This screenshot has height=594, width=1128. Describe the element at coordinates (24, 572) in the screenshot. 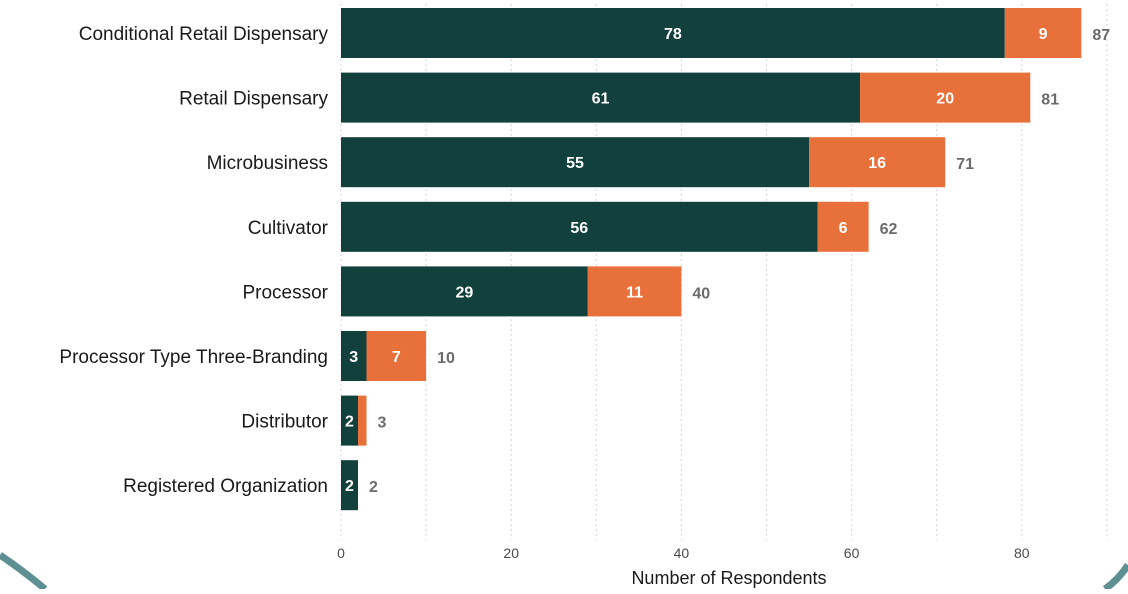

I see `decorative-frame-curve` at that location.